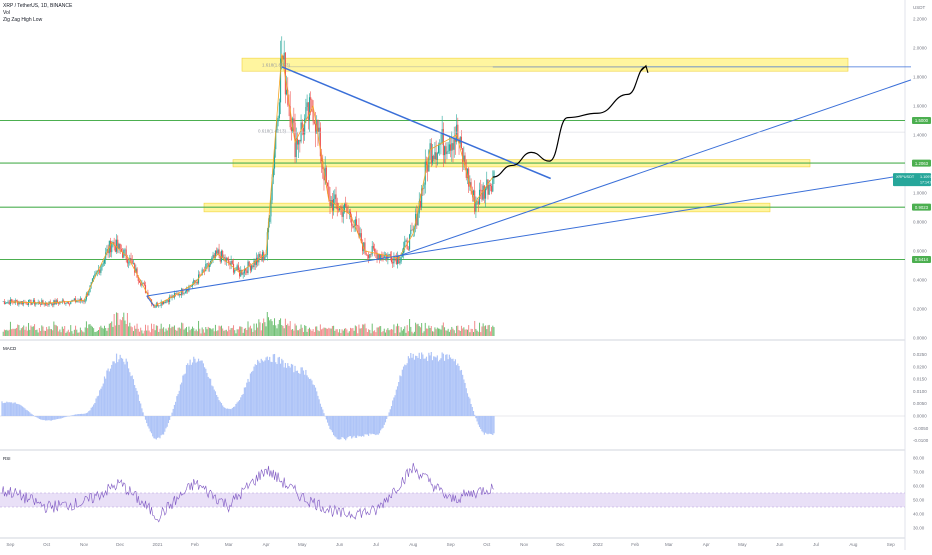 The height and width of the screenshot is (555, 932). Describe the element at coordinates (37, 20) in the screenshot. I see `zigzag-indicator-label: Zig Zag High Low` at that location.